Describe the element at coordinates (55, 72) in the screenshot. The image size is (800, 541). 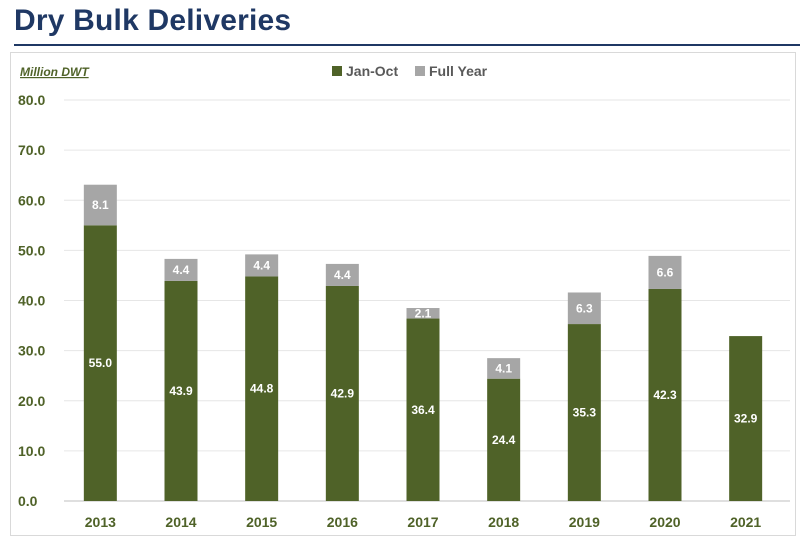
I see `unit-label: Million DWT` at that location.